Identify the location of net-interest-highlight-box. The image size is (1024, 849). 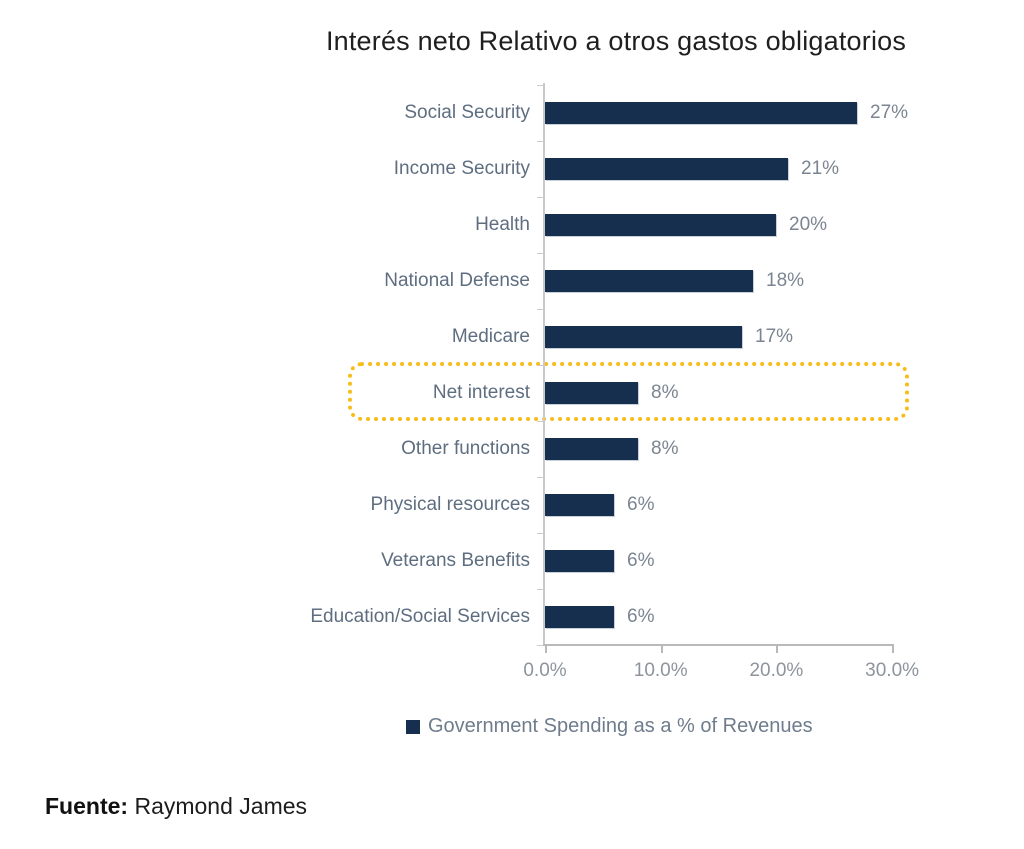
(628, 391).